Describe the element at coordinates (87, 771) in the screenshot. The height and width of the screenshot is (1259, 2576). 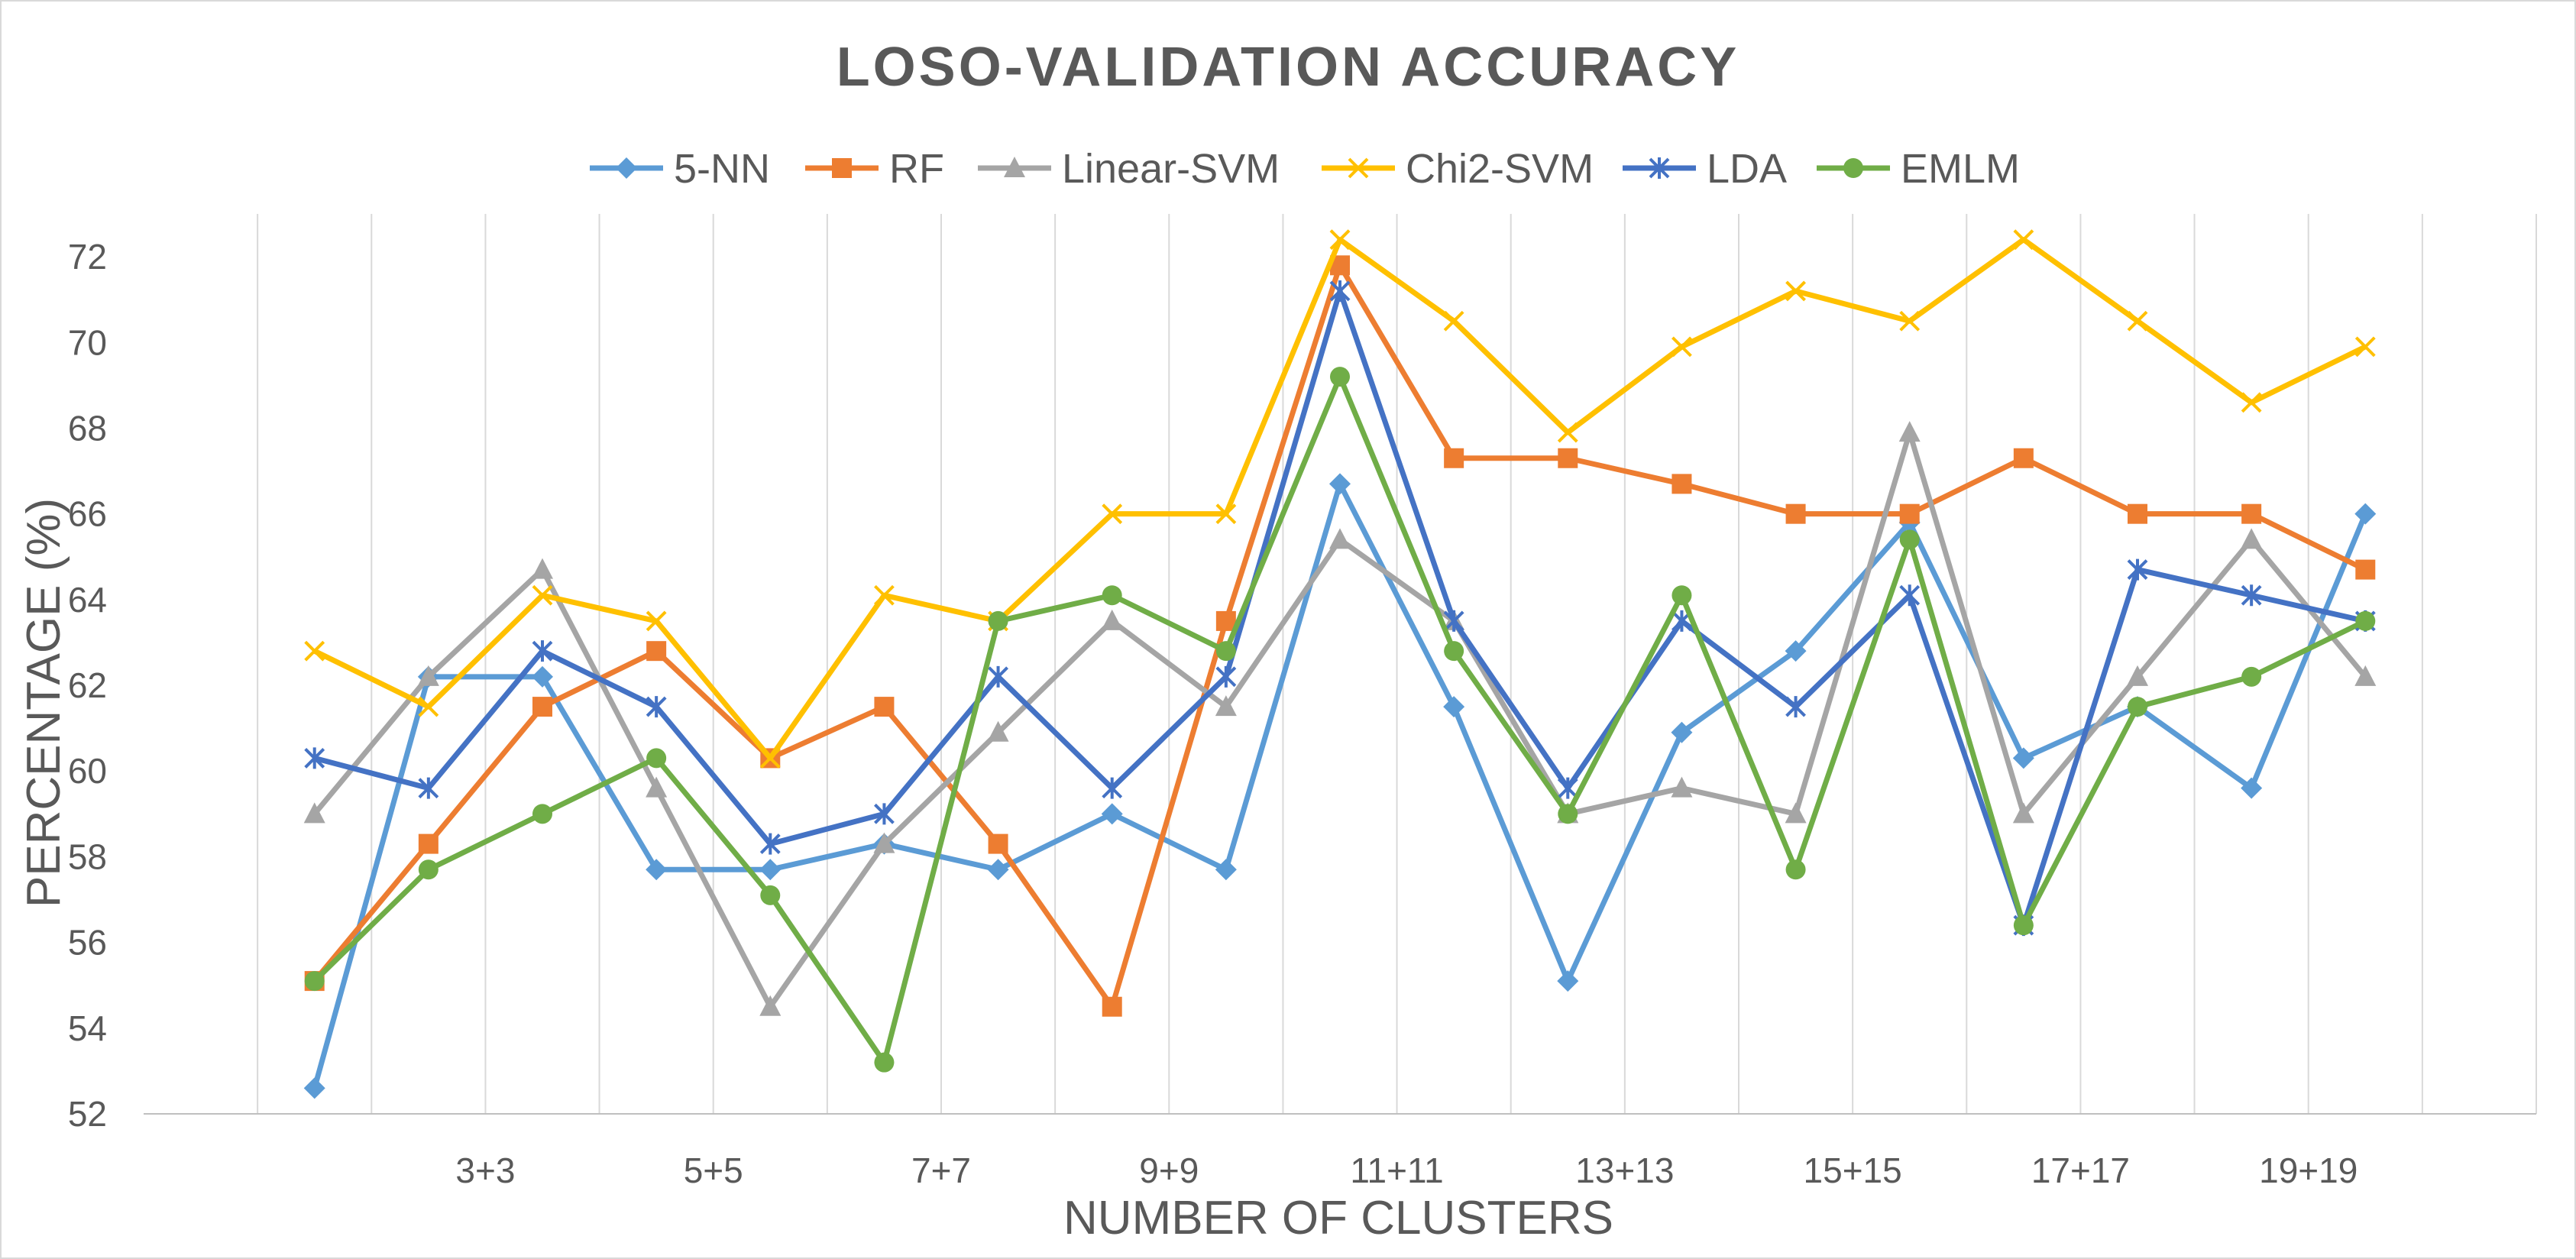
I see `y-tick-label: 60` at that location.